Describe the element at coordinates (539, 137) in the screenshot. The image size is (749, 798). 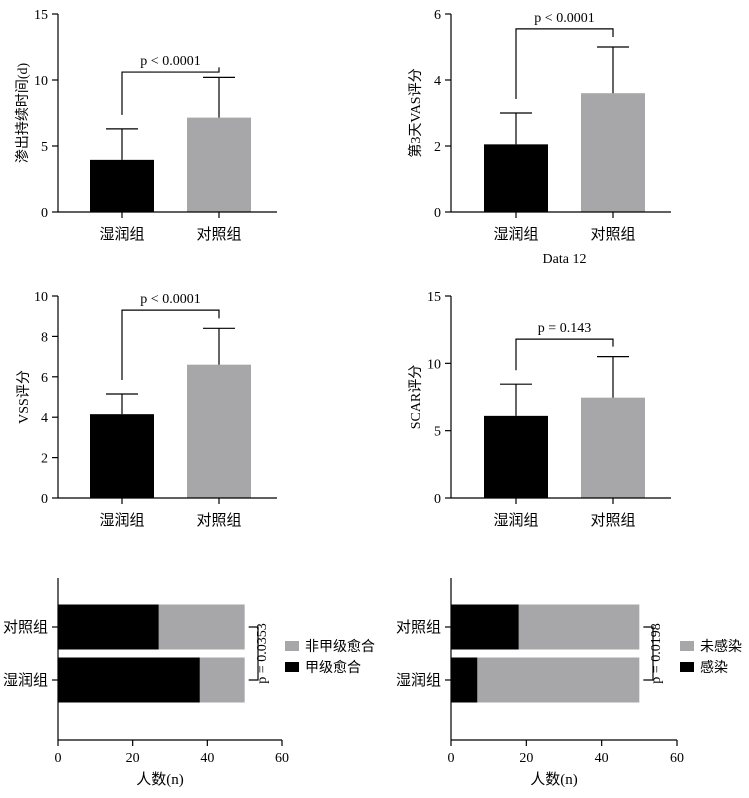
I see `bar-chart-2: 0 2 4 6 湿润组 对照组 第3天VAS评分 Data 12 p < 0.0001` at that location.